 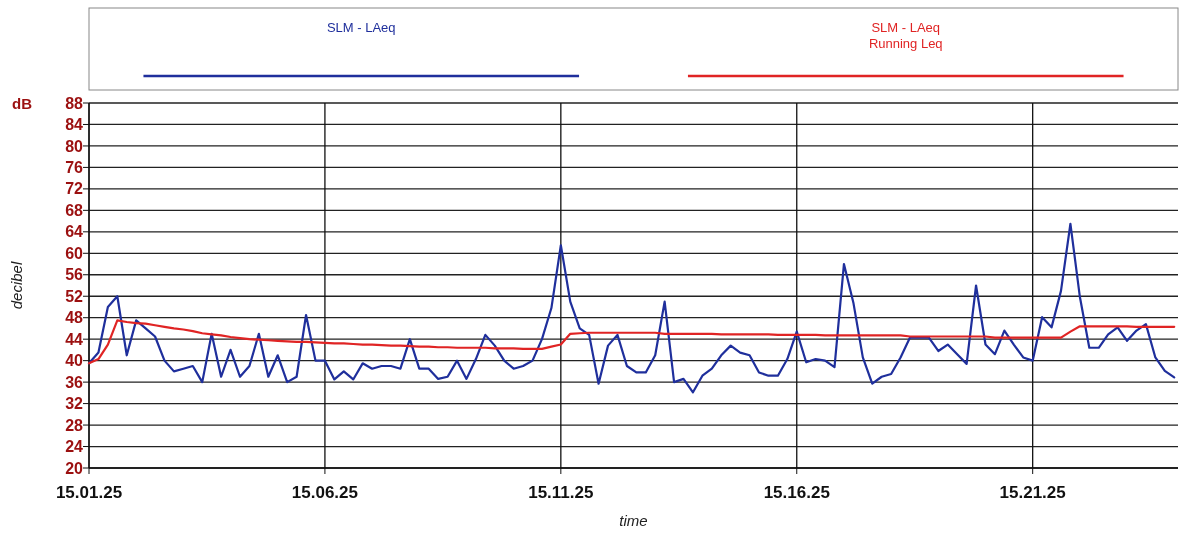 I want to click on y-axis-title: decibel, so click(x=16, y=285).